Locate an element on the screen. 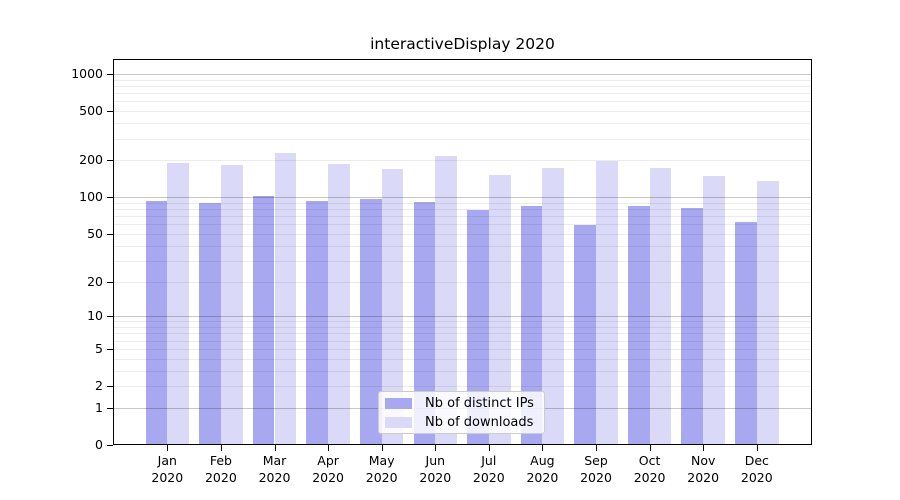 The height and width of the screenshot is (500, 900). y-tick-label: 2 is located at coordinates (99, 385).